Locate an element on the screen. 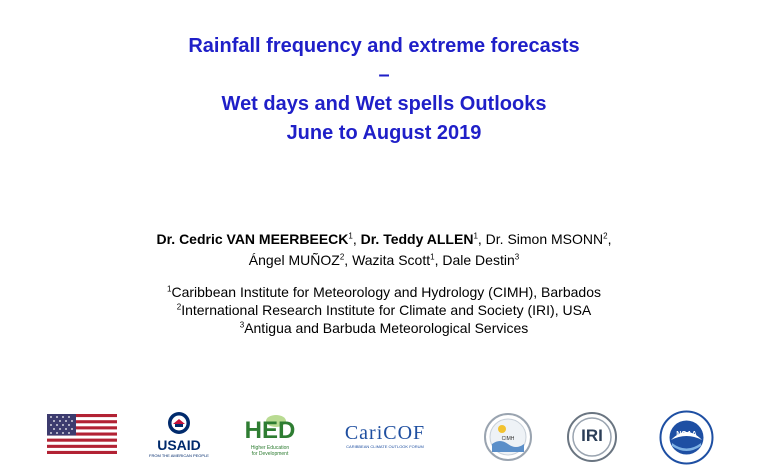 The image size is (768, 470). title-line-1: Rainfall frequency and extreme forecasts is located at coordinates (384, 46).